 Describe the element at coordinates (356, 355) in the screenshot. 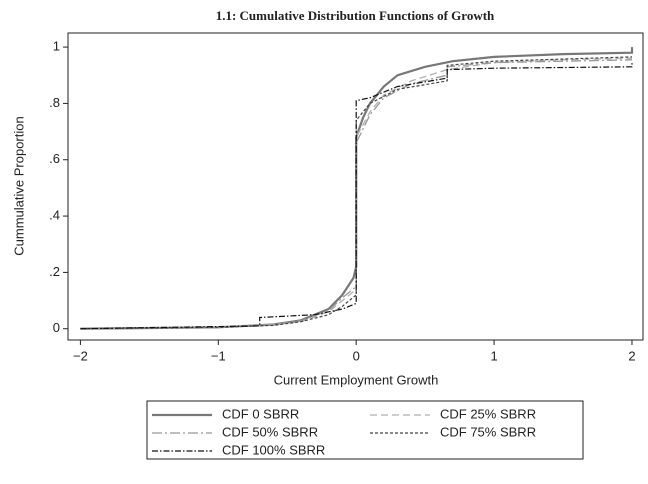

I see `x-tick-label: 0` at that location.